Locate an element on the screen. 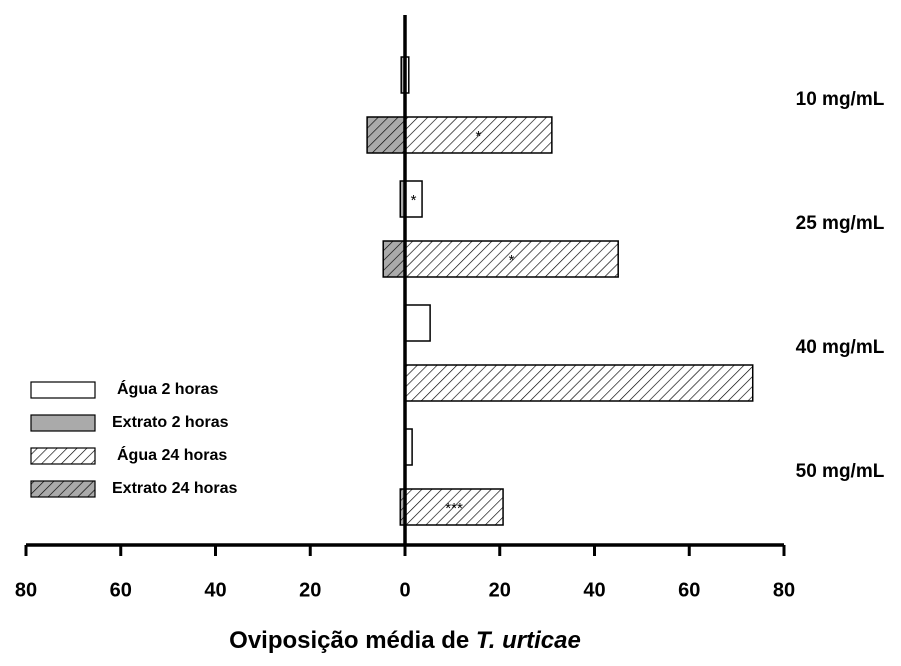  x-tick-label: 0 is located at coordinates (404, 590).